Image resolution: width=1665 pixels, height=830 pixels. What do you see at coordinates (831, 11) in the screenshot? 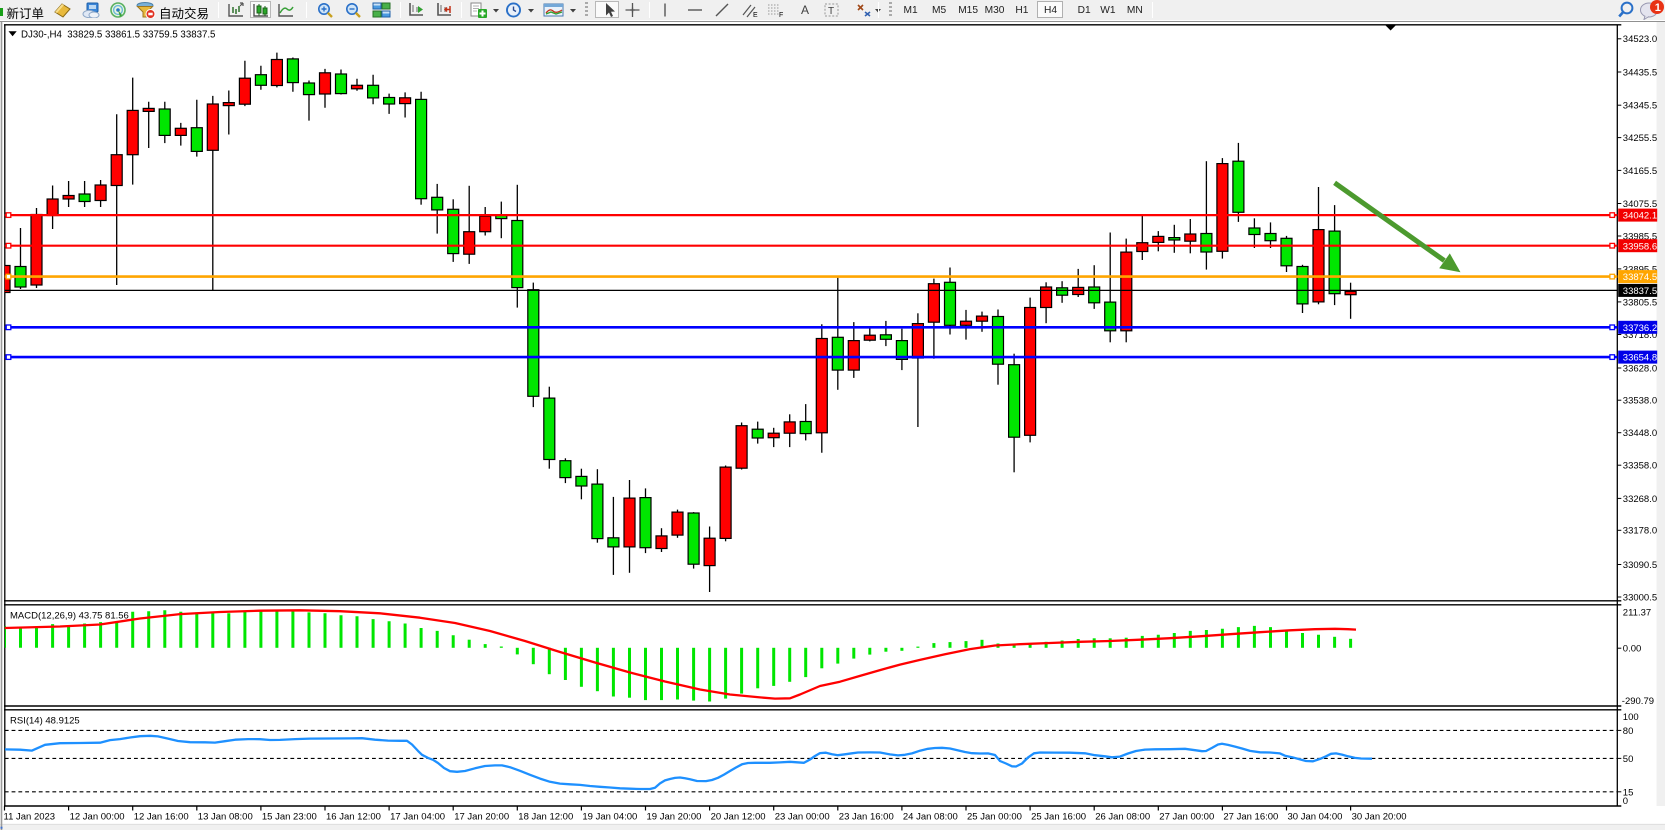
I see `svg-text: T` at bounding box center [831, 11].